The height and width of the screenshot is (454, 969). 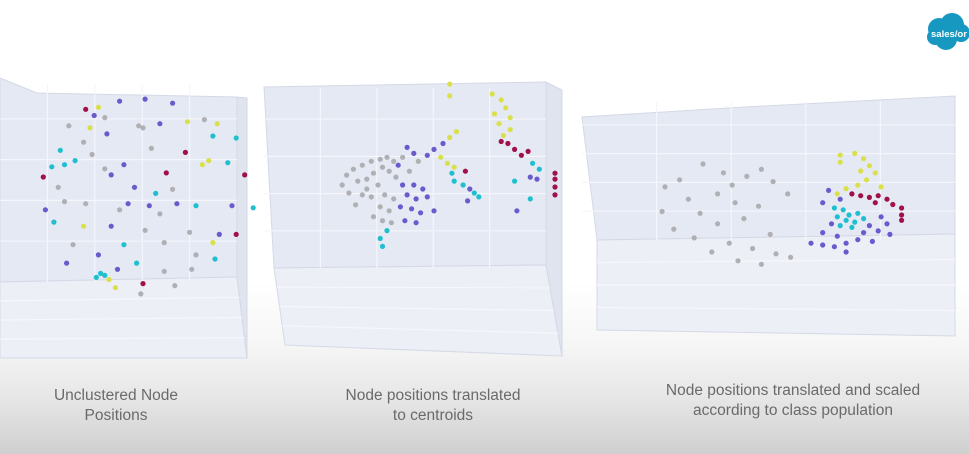 I want to click on back-wall, so click(x=119, y=180).